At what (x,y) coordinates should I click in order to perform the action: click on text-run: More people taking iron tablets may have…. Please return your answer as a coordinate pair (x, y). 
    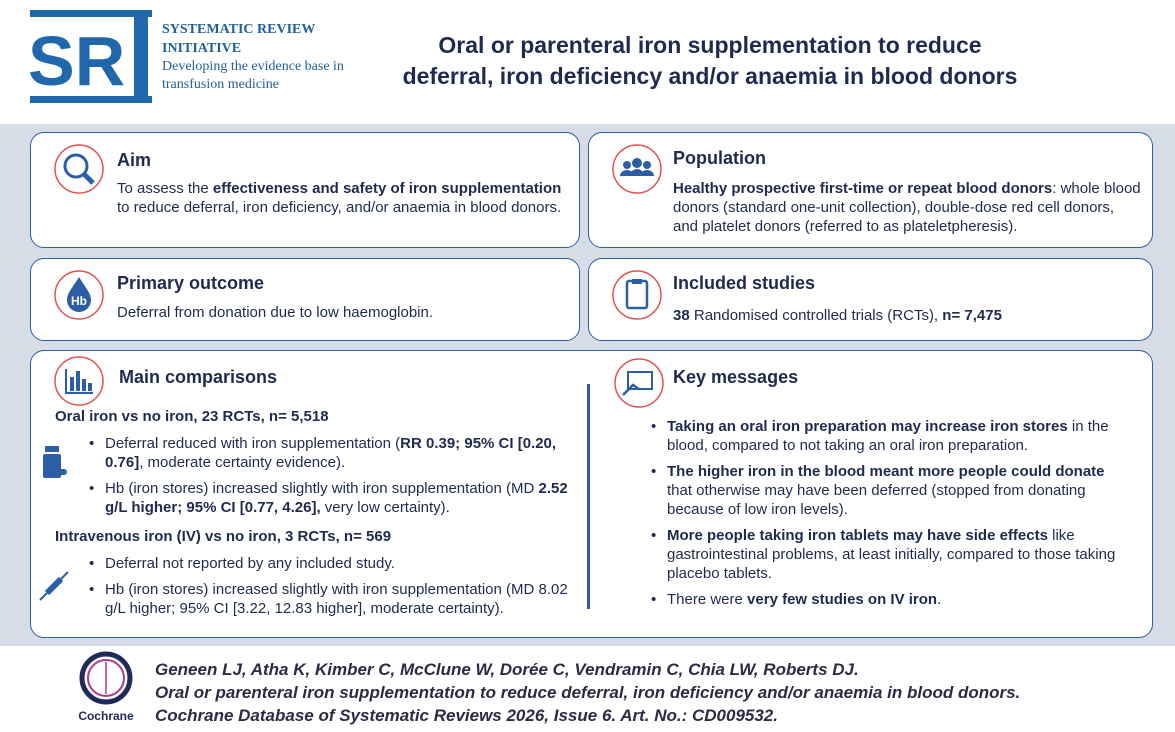
    Looking at the image, I should click on (857, 535).